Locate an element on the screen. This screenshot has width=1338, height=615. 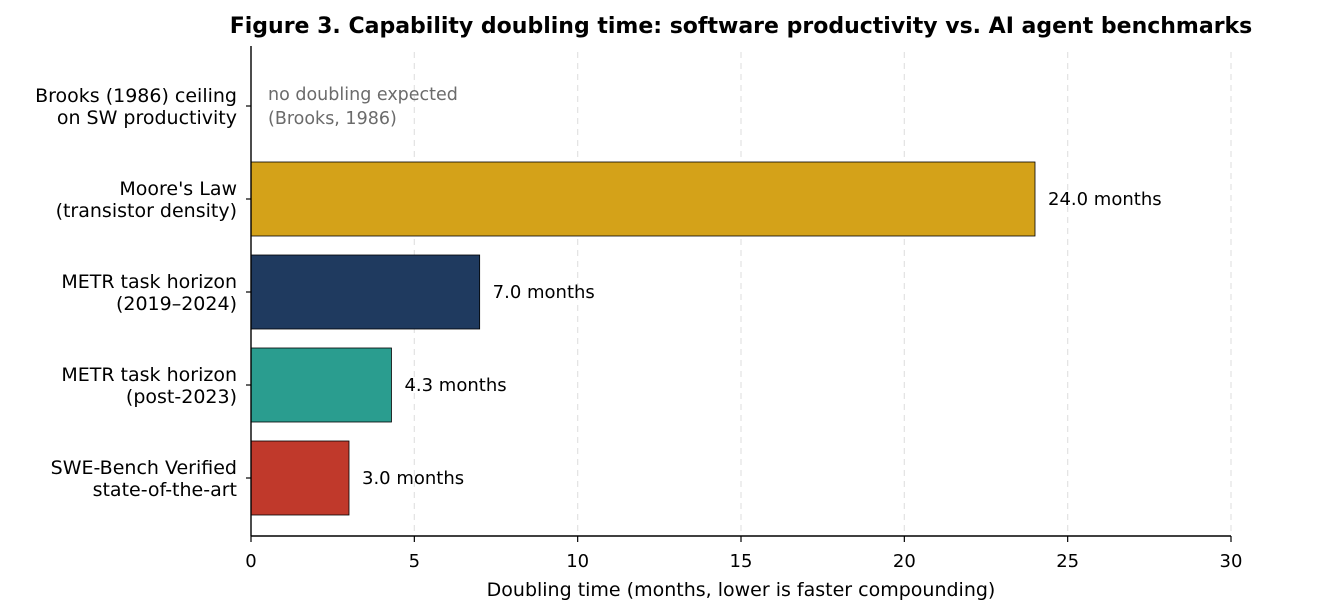
value-label: 4.3 months is located at coordinates (455, 385).